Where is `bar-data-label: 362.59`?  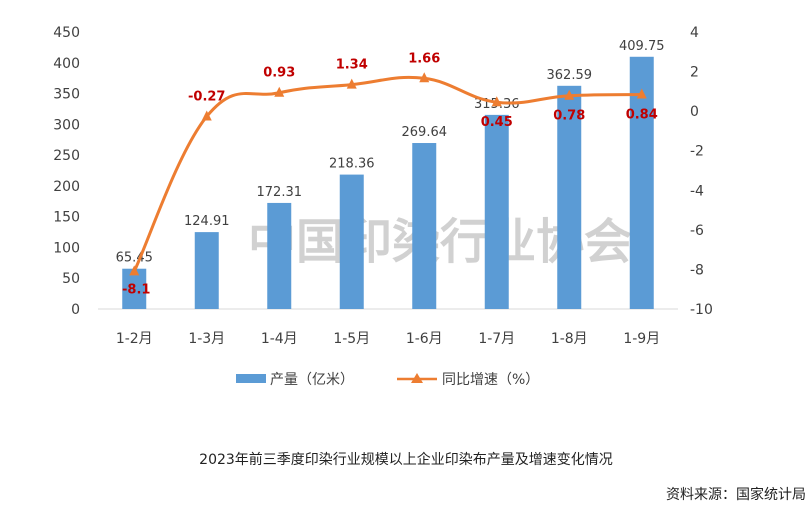
bar-data-label: 362.59 is located at coordinates (570, 75).